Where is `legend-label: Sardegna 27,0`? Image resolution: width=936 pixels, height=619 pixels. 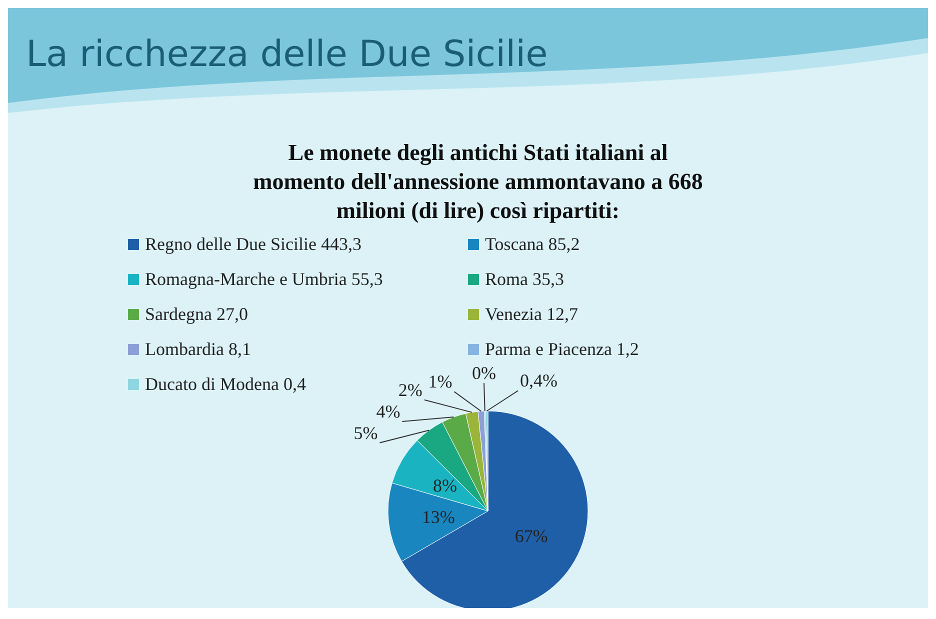 legend-label: Sardegna 27,0 is located at coordinates (196, 314).